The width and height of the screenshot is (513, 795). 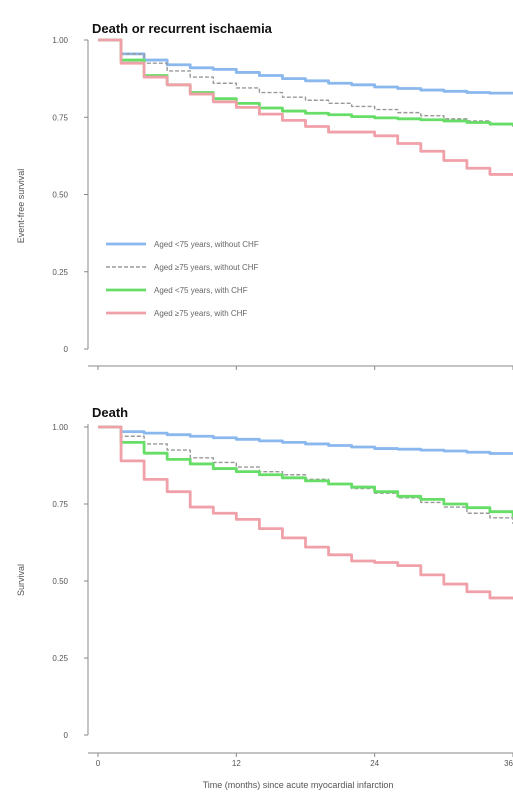 What do you see at coordinates (60, 504) in the screenshot?
I see `bottom-y-tick-label: 0.75` at bounding box center [60, 504].